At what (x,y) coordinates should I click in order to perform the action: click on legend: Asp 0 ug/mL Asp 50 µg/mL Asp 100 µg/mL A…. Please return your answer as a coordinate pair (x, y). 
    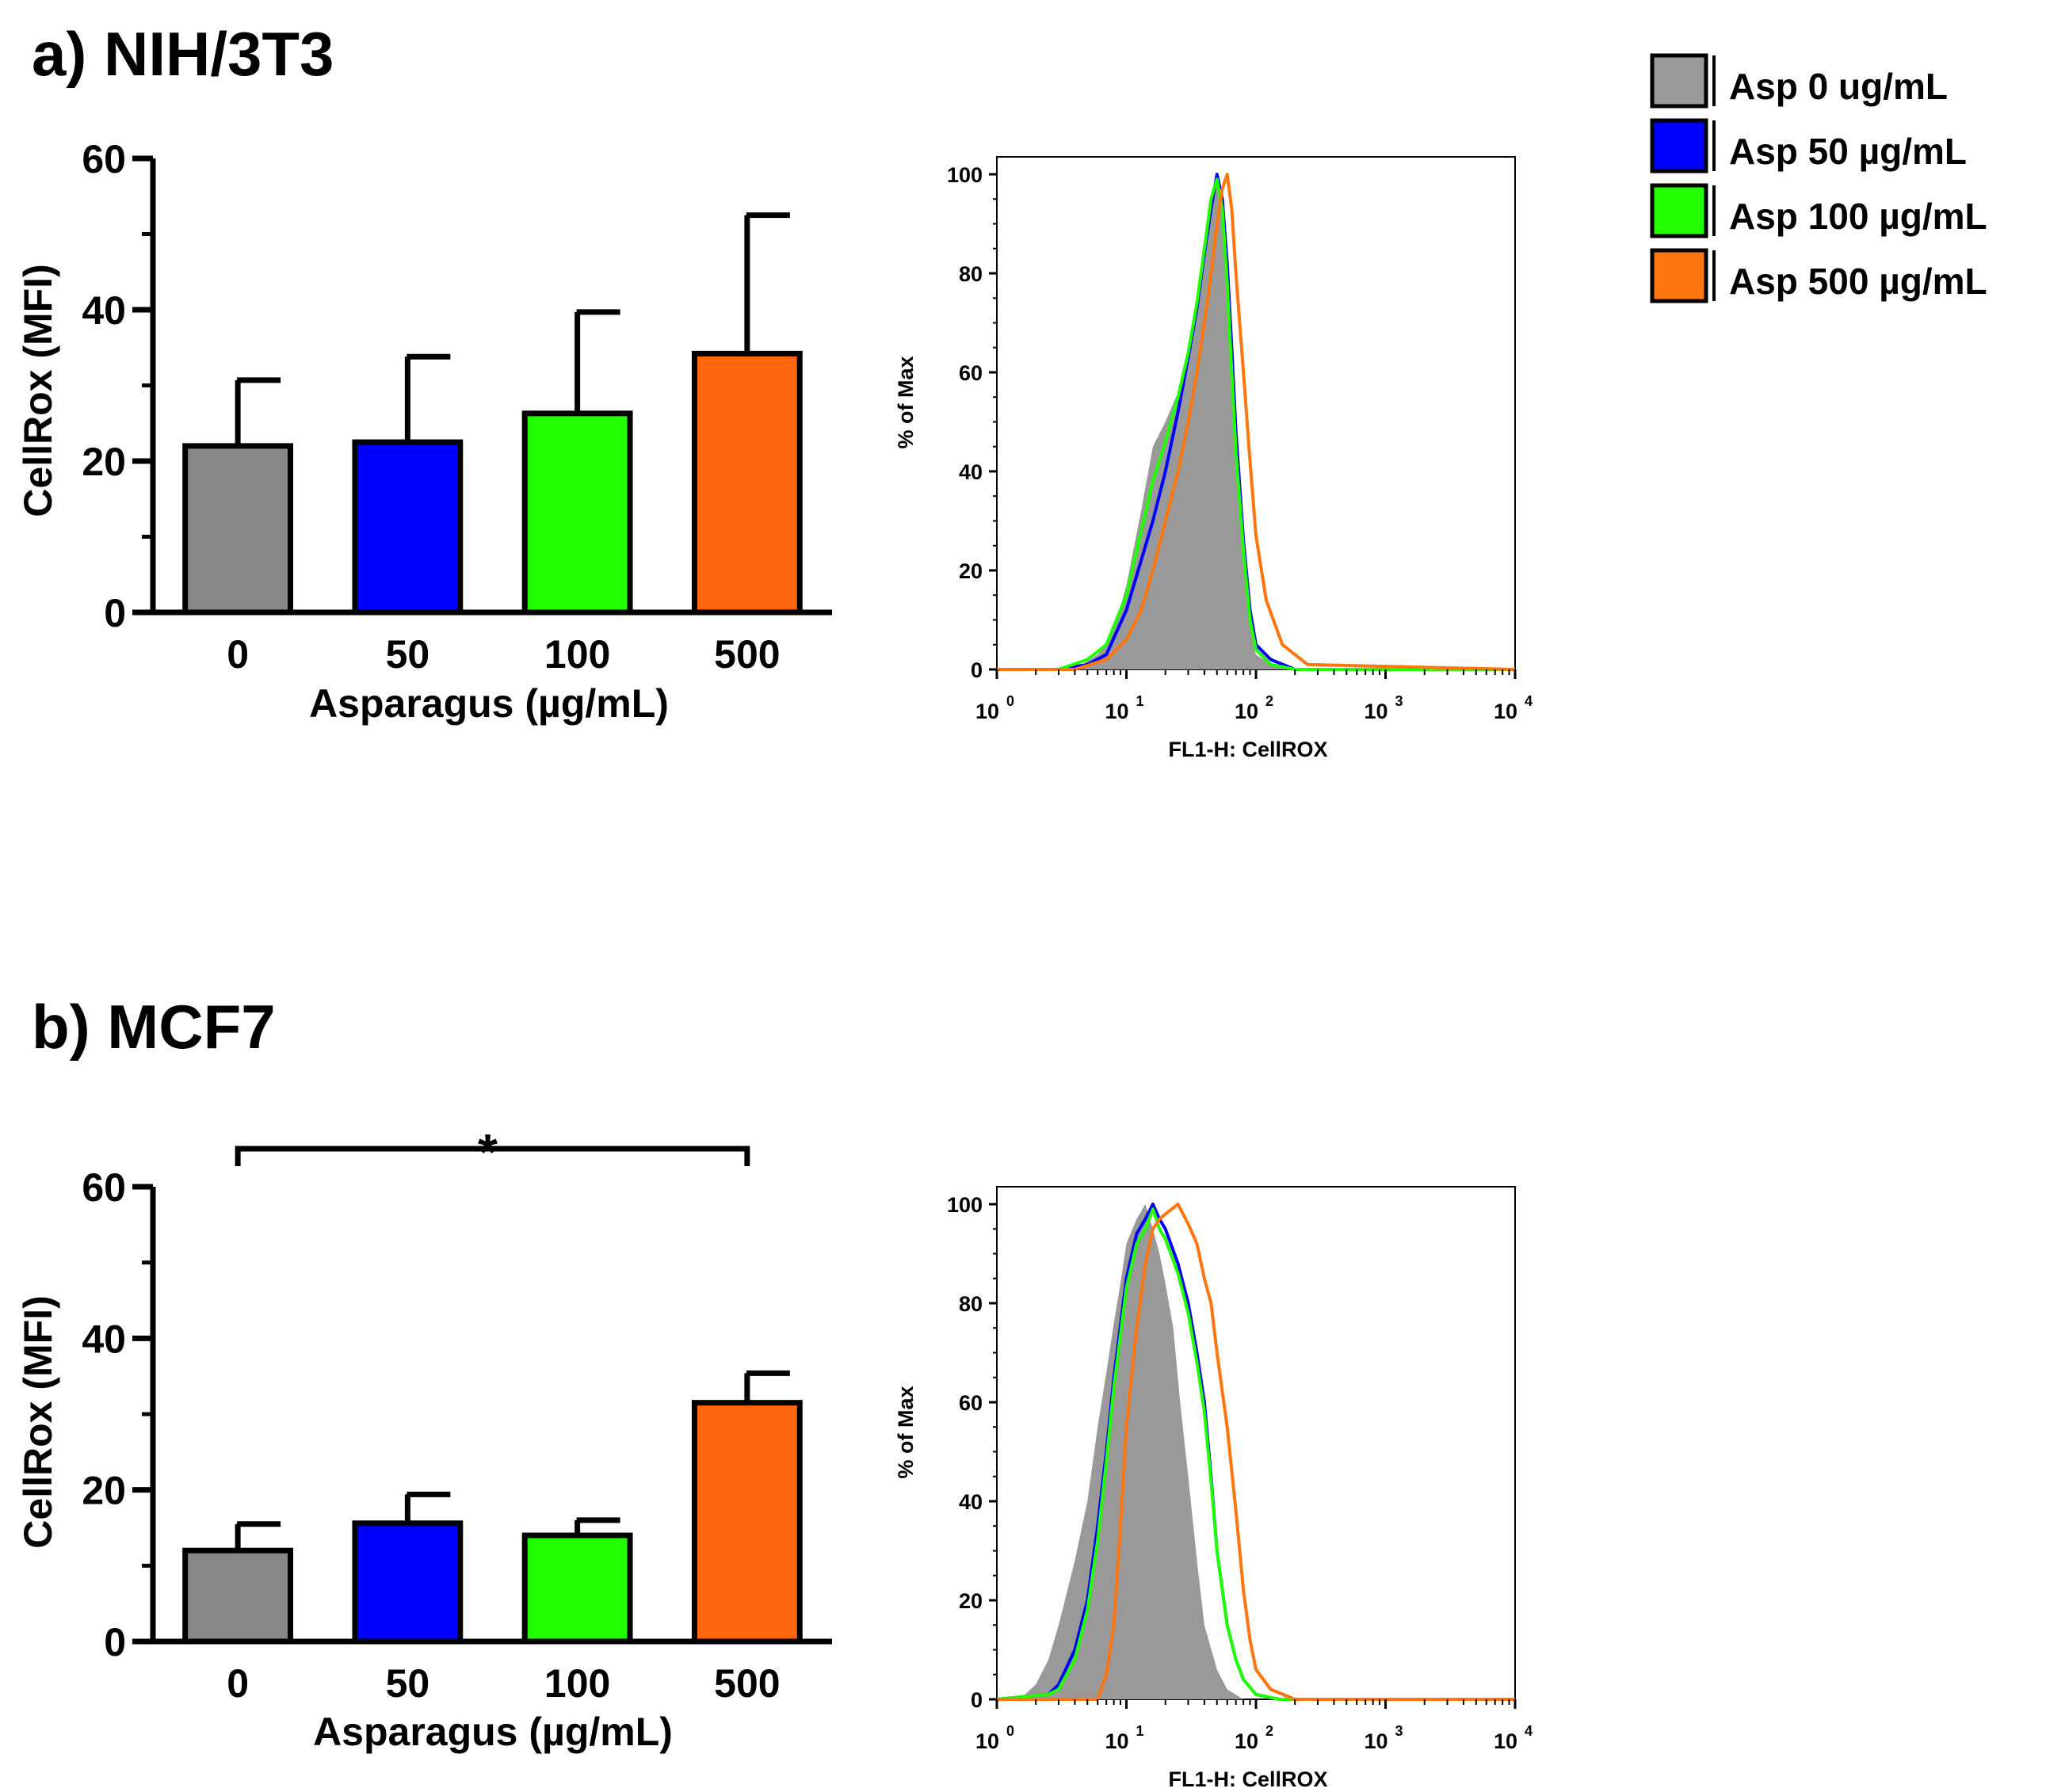
    Looking at the image, I should click on (1818, 178).